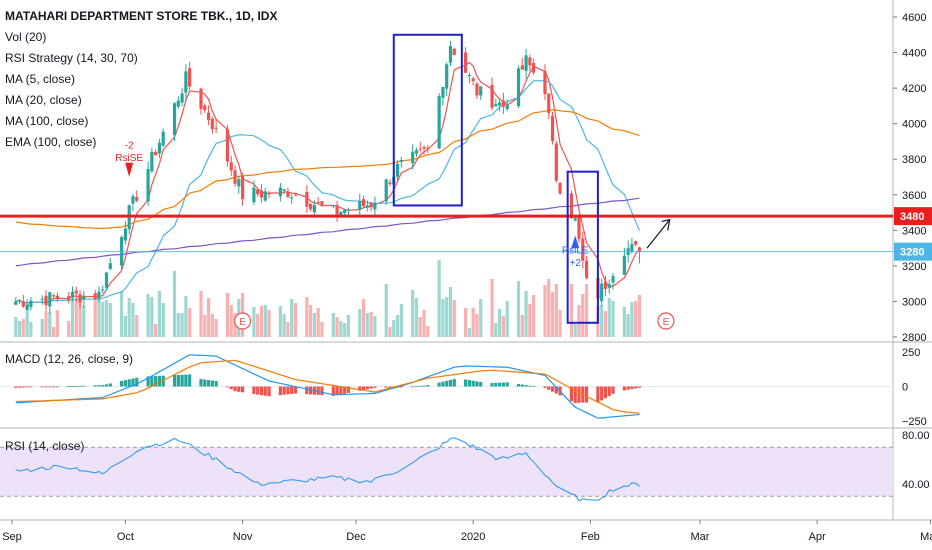 This screenshot has height=550, width=932. I want to click on signal-label: RsiSE, so click(129, 158).